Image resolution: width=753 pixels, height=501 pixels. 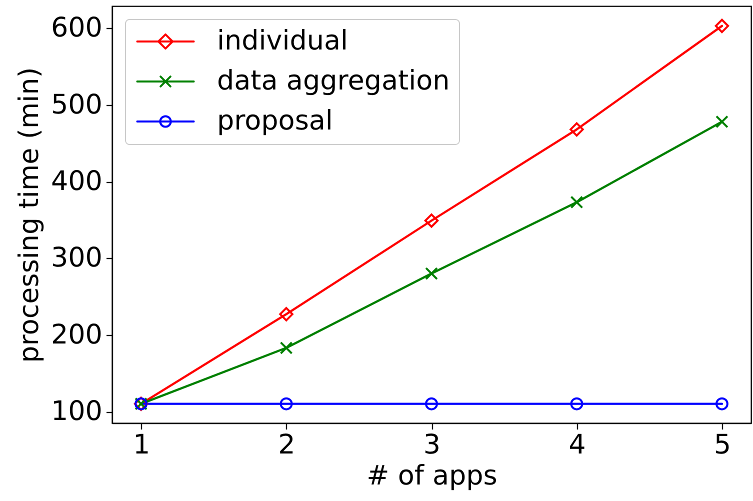 I want to click on y-tick-label: 300, so click(x=76, y=258).